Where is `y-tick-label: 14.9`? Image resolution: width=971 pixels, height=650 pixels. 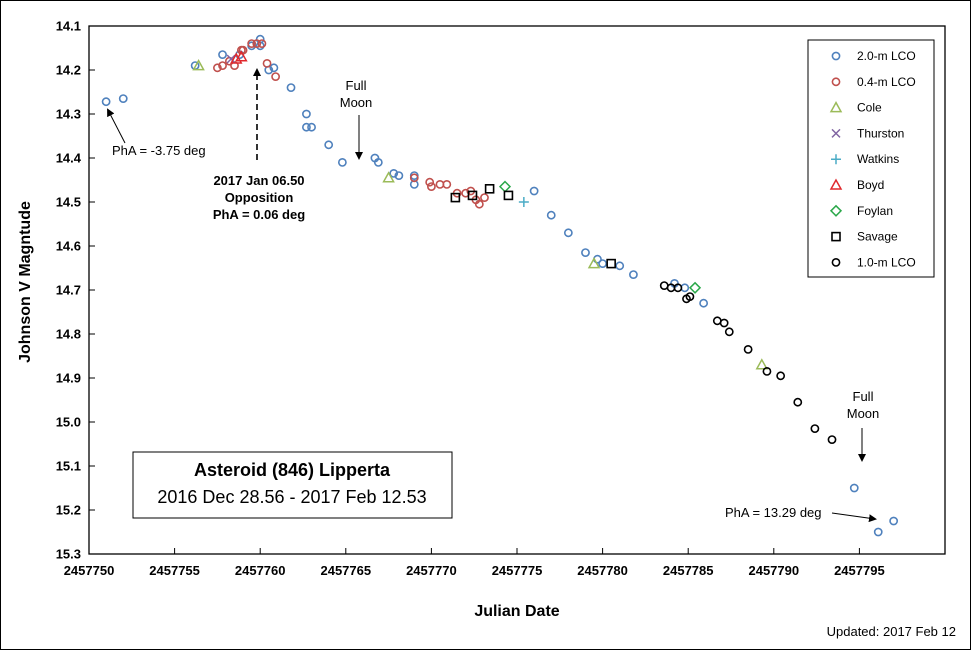 y-tick-label: 14.9 is located at coordinates (68, 378).